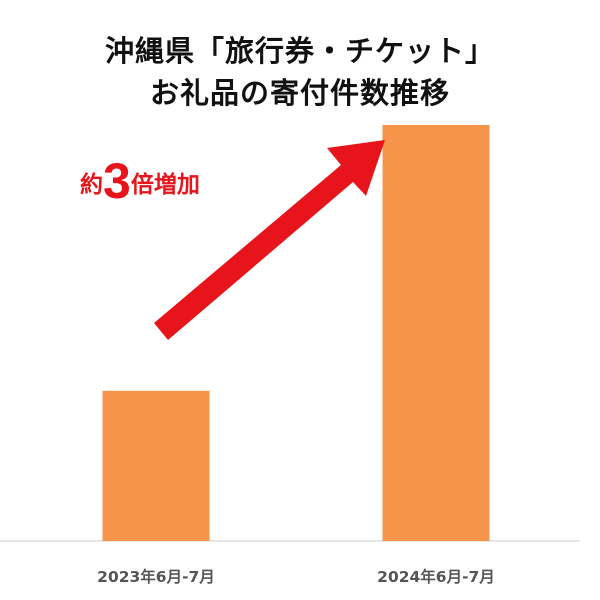 The width and height of the screenshot is (600, 600). What do you see at coordinates (299, 93) in the screenshot?
I see `chart-subtitle: お礼品の寄付件数推移` at bounding box center [299, 93].